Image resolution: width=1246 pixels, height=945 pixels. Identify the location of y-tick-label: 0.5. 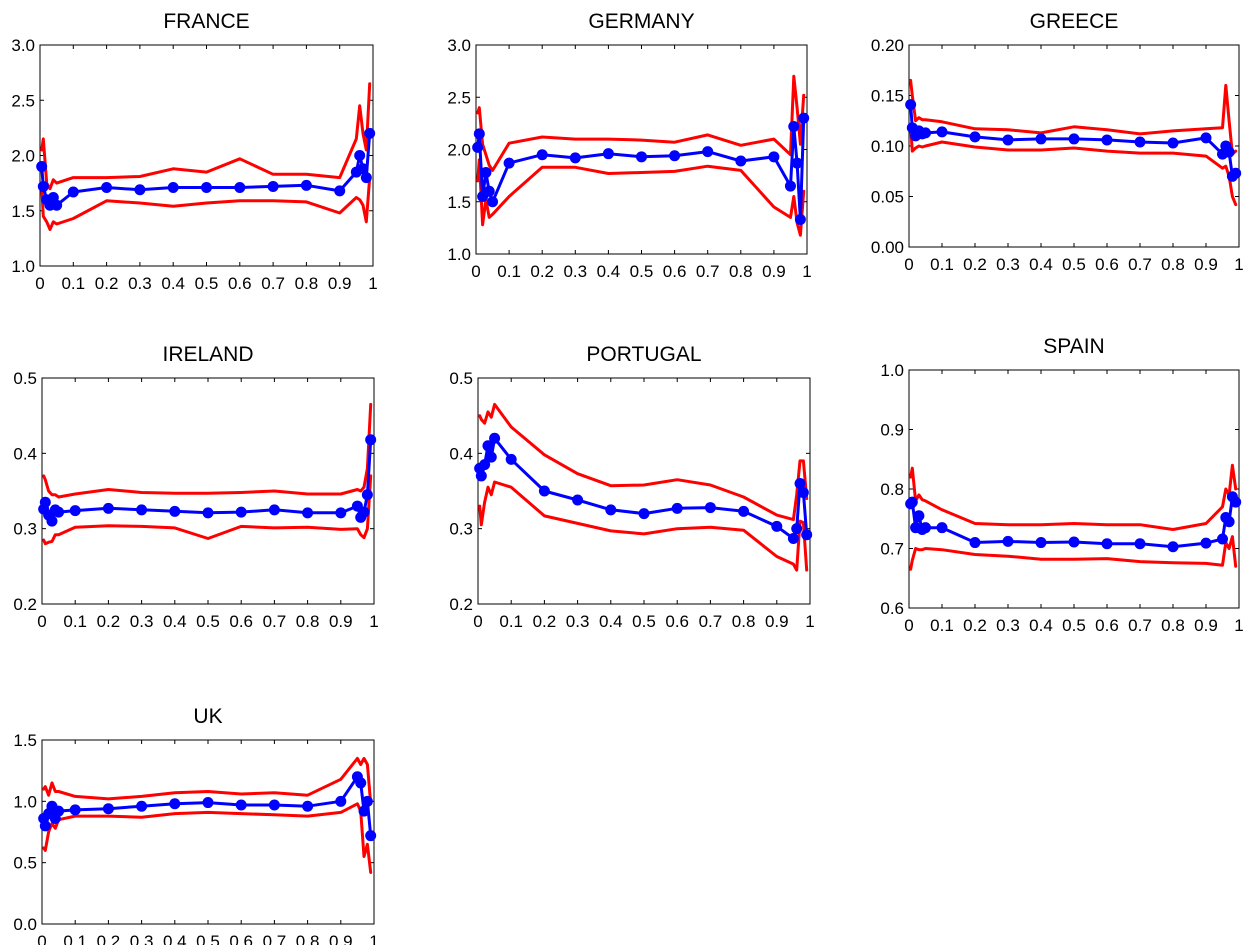
(461, 378).